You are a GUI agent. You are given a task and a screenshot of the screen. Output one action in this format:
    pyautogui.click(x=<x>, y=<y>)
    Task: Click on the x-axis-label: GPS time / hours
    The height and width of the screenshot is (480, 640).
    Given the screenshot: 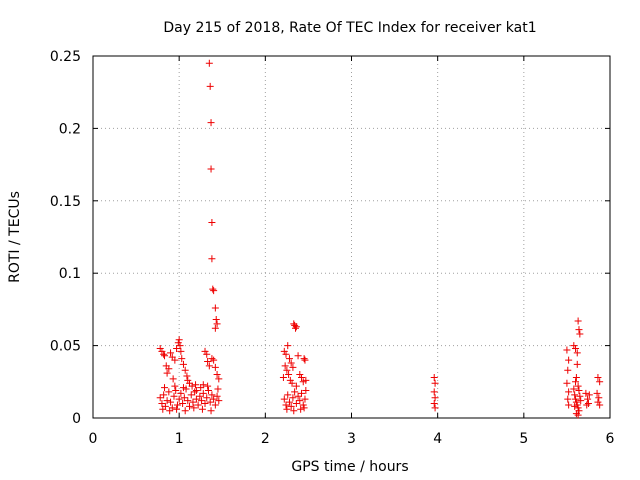 What is the action you would take?
    pyautogui.click(x=349, y=467)
    